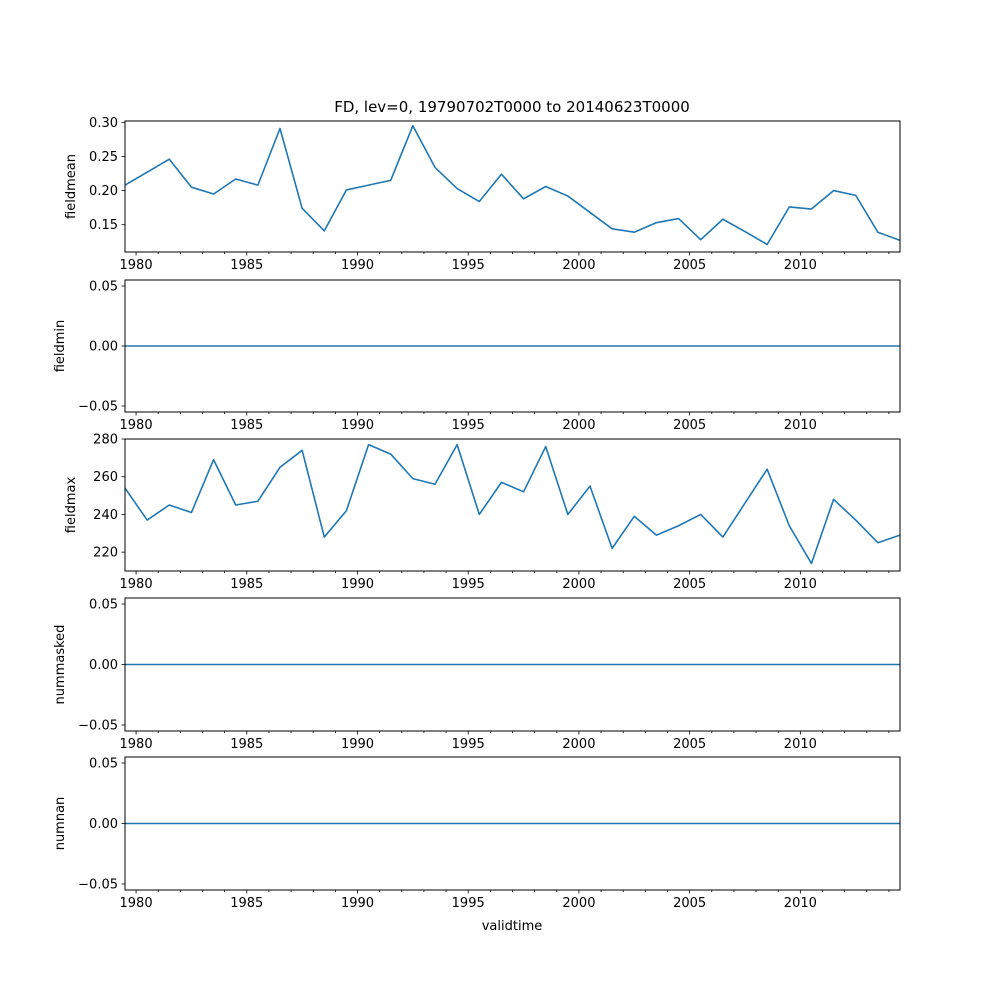  I want to click on fieldmax-x-tick-label-2000: 2000, so click(578, 584).